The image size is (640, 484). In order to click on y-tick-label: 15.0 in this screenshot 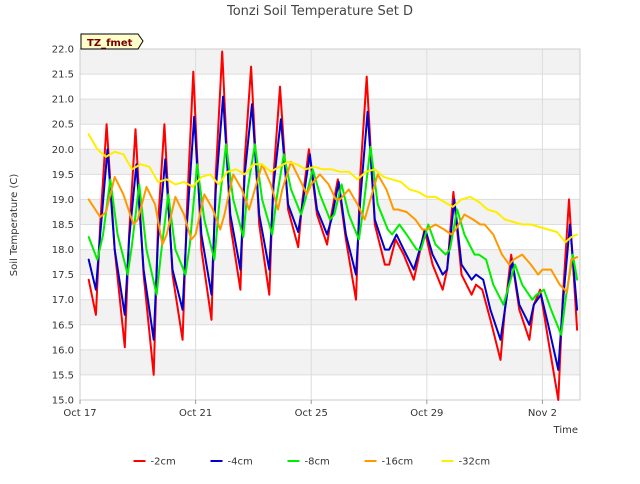, I will do `click(63, 401)`.